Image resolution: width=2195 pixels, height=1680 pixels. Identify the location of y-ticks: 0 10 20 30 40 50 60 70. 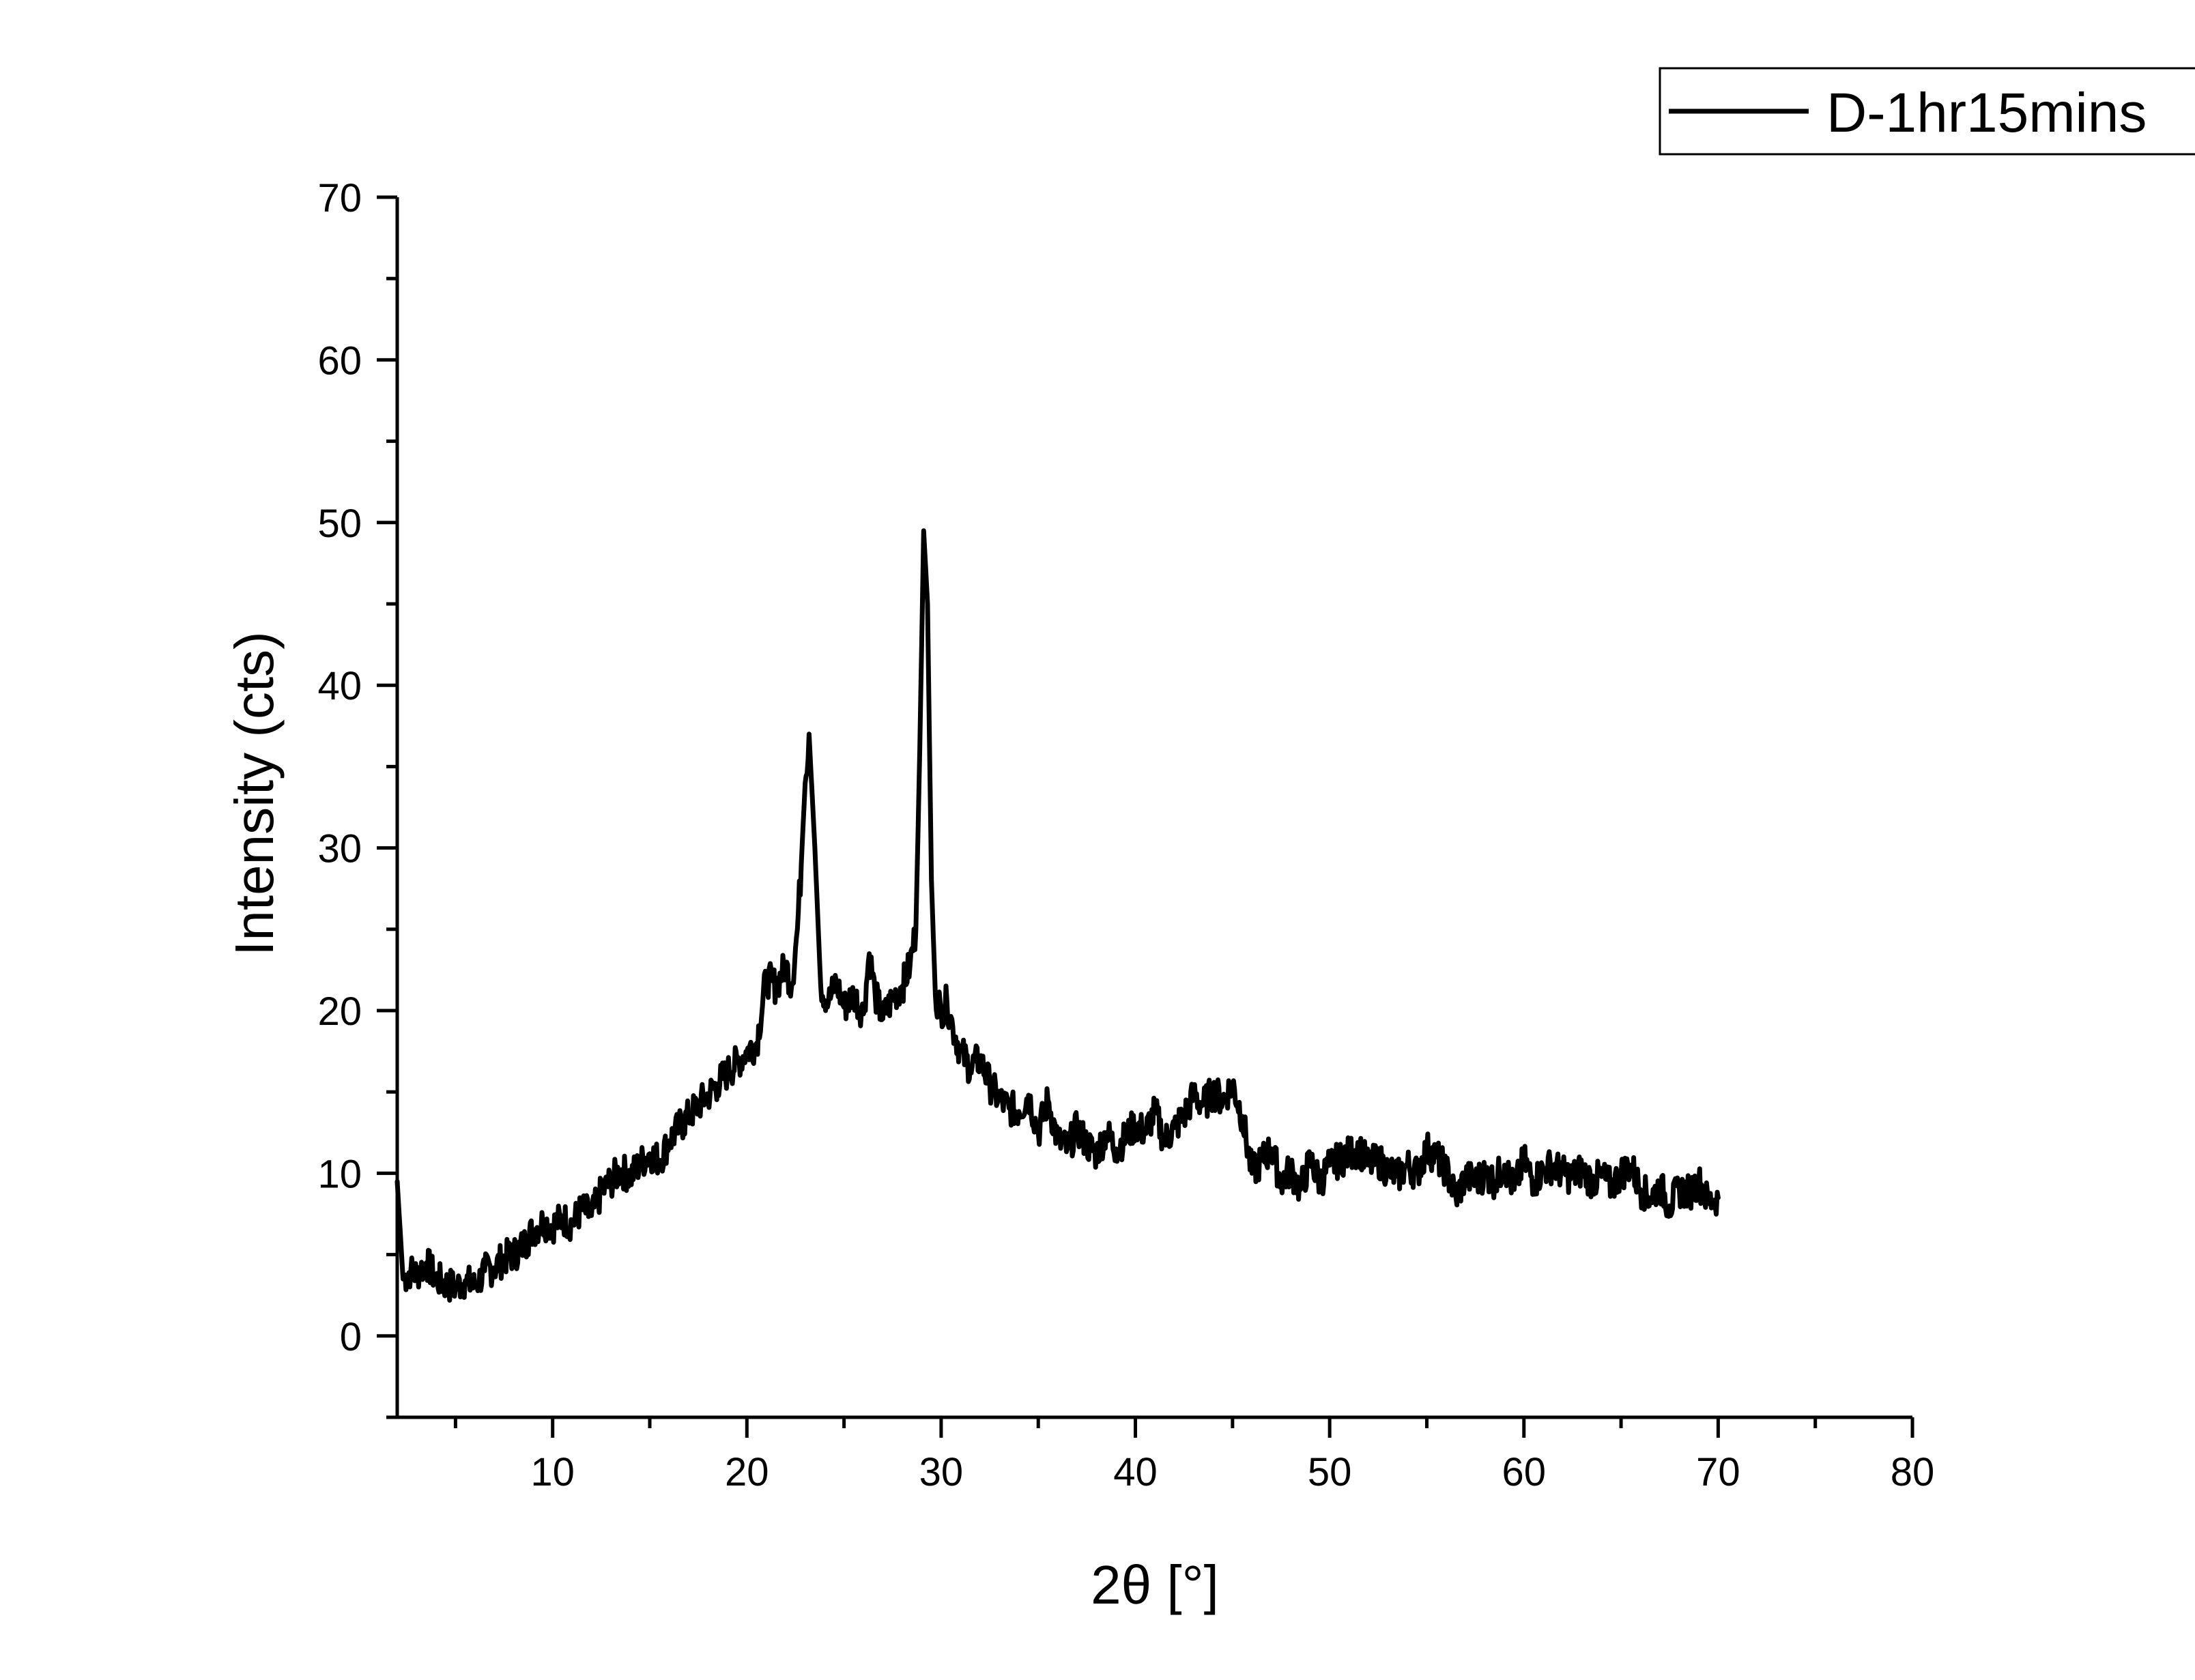
(357, 798).